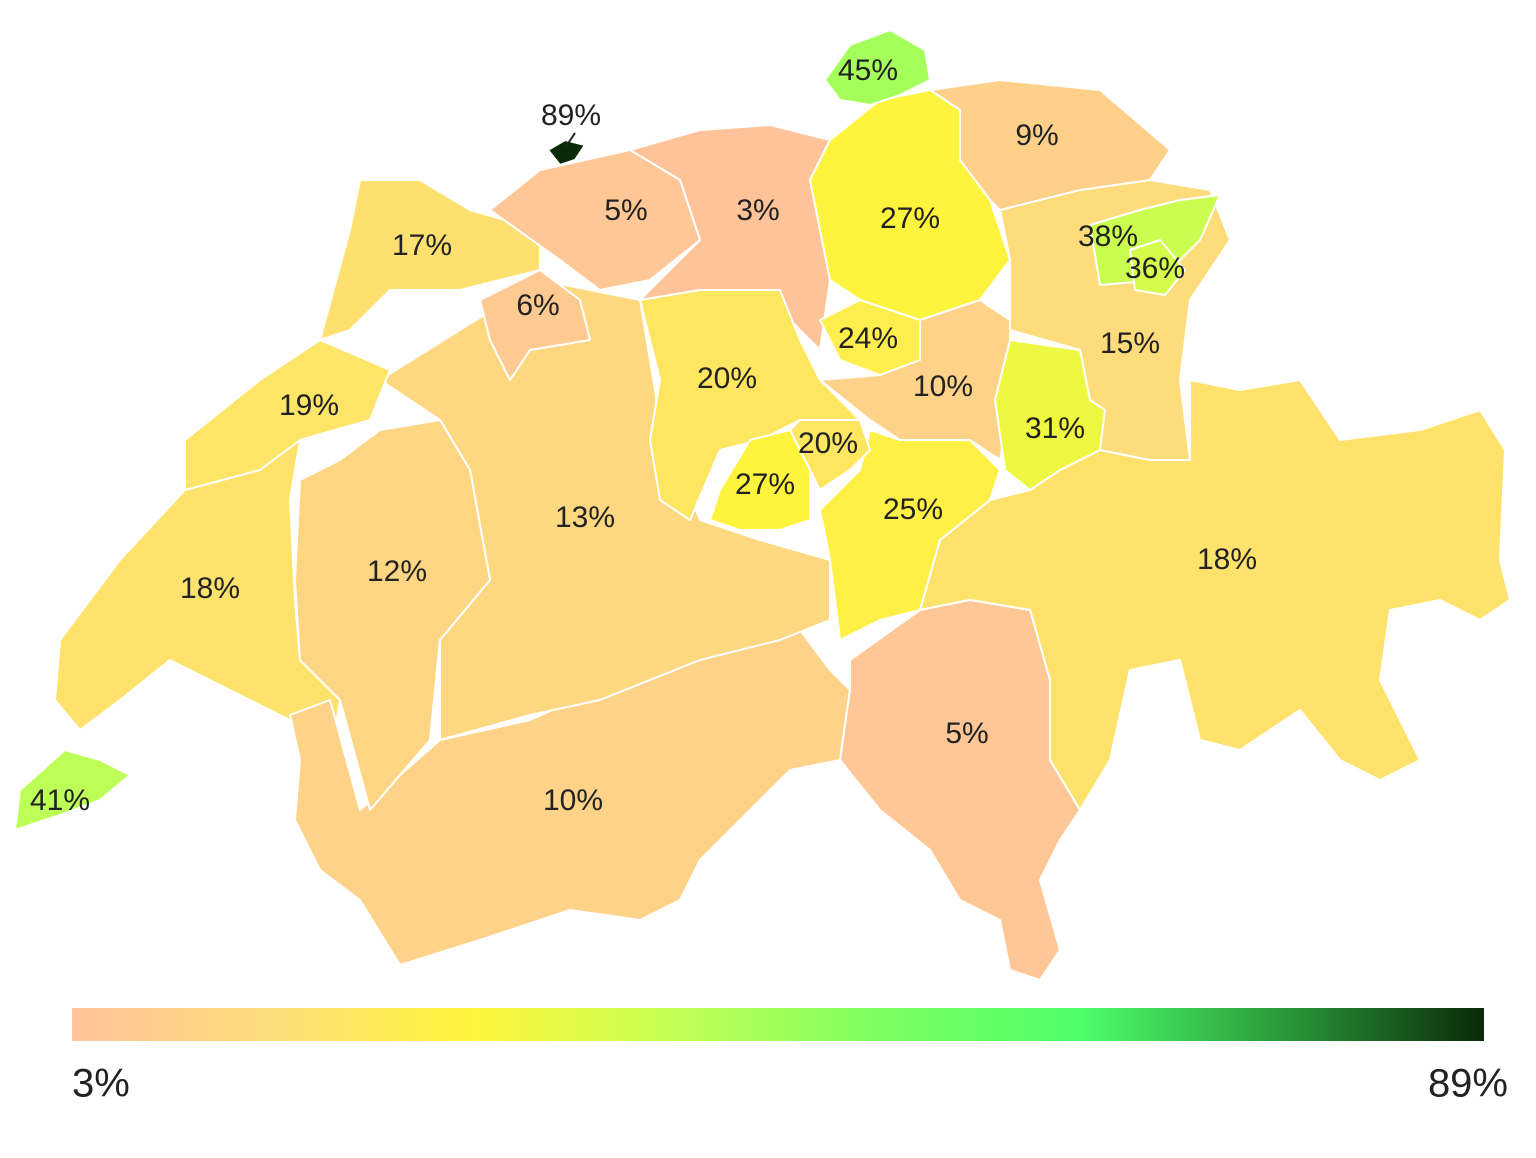 The image size is (1536, 1158). I want to click on region-label: 13%, so click(585, 517).